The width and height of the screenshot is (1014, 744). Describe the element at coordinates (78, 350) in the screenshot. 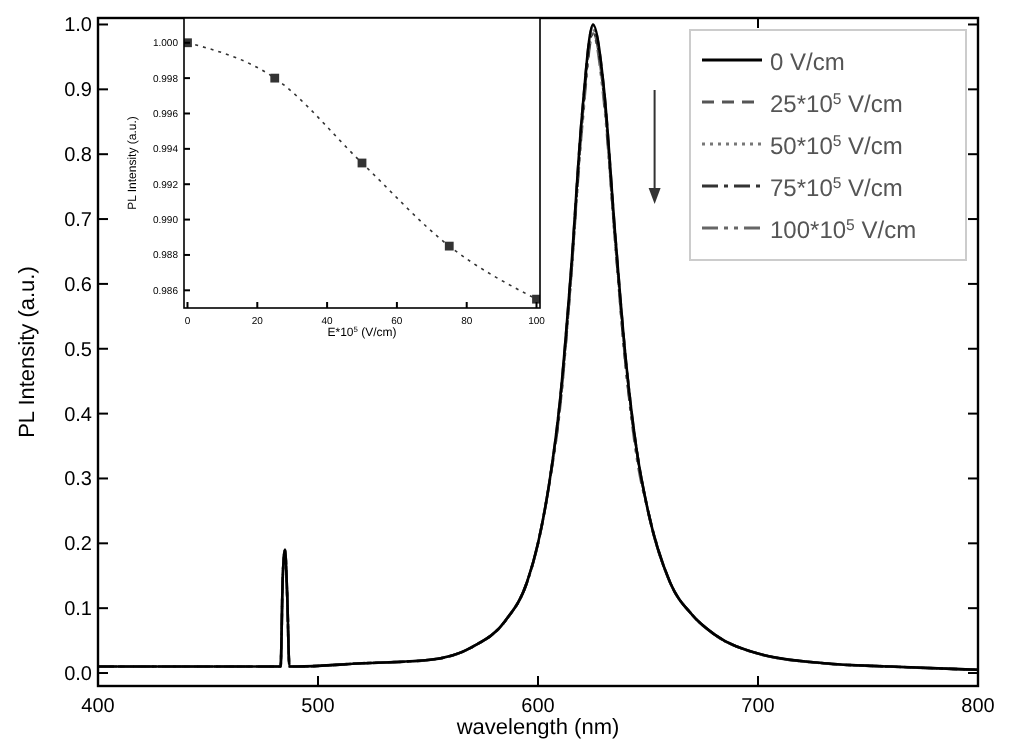

I see `y-tick-label: 0.5` at that location.